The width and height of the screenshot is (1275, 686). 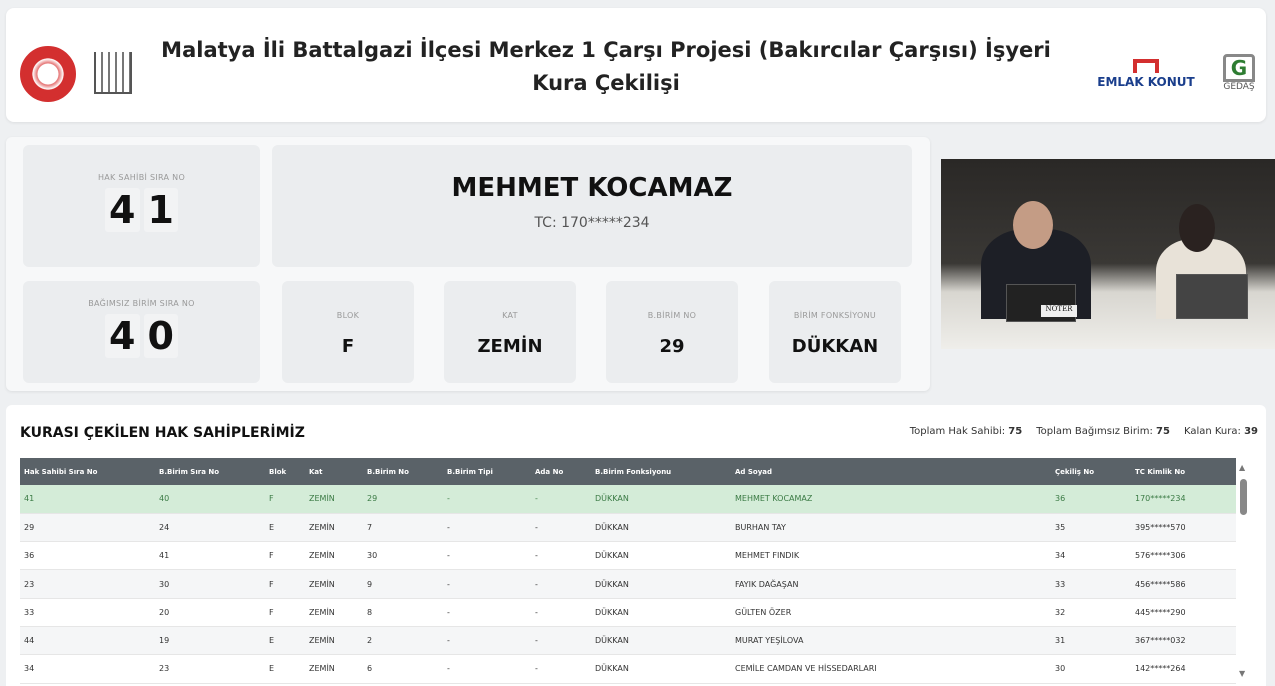 I want to click on birim-no-value: 29, so click(x=672, y=346).